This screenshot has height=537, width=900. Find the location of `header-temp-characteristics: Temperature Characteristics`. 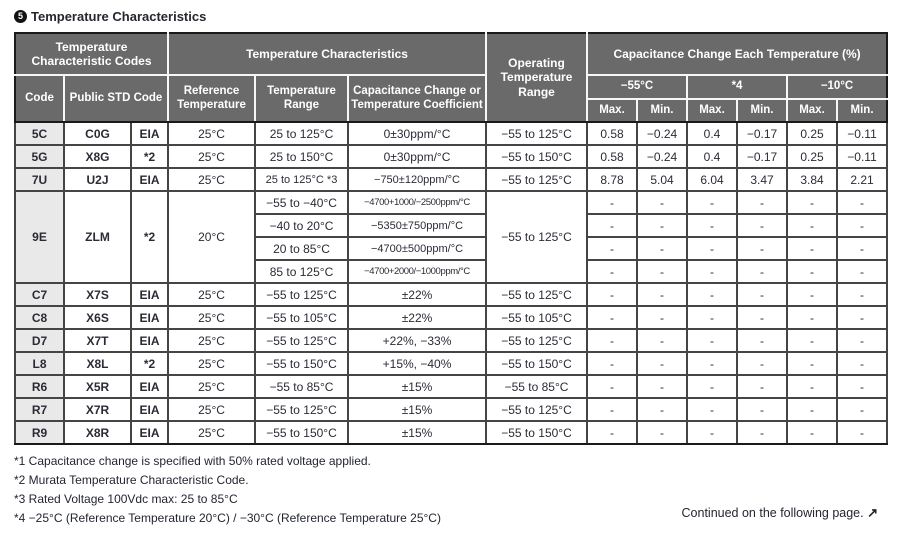

header-temp-characteristics: Temperature Characteristics is located at coordinates (327, 54).